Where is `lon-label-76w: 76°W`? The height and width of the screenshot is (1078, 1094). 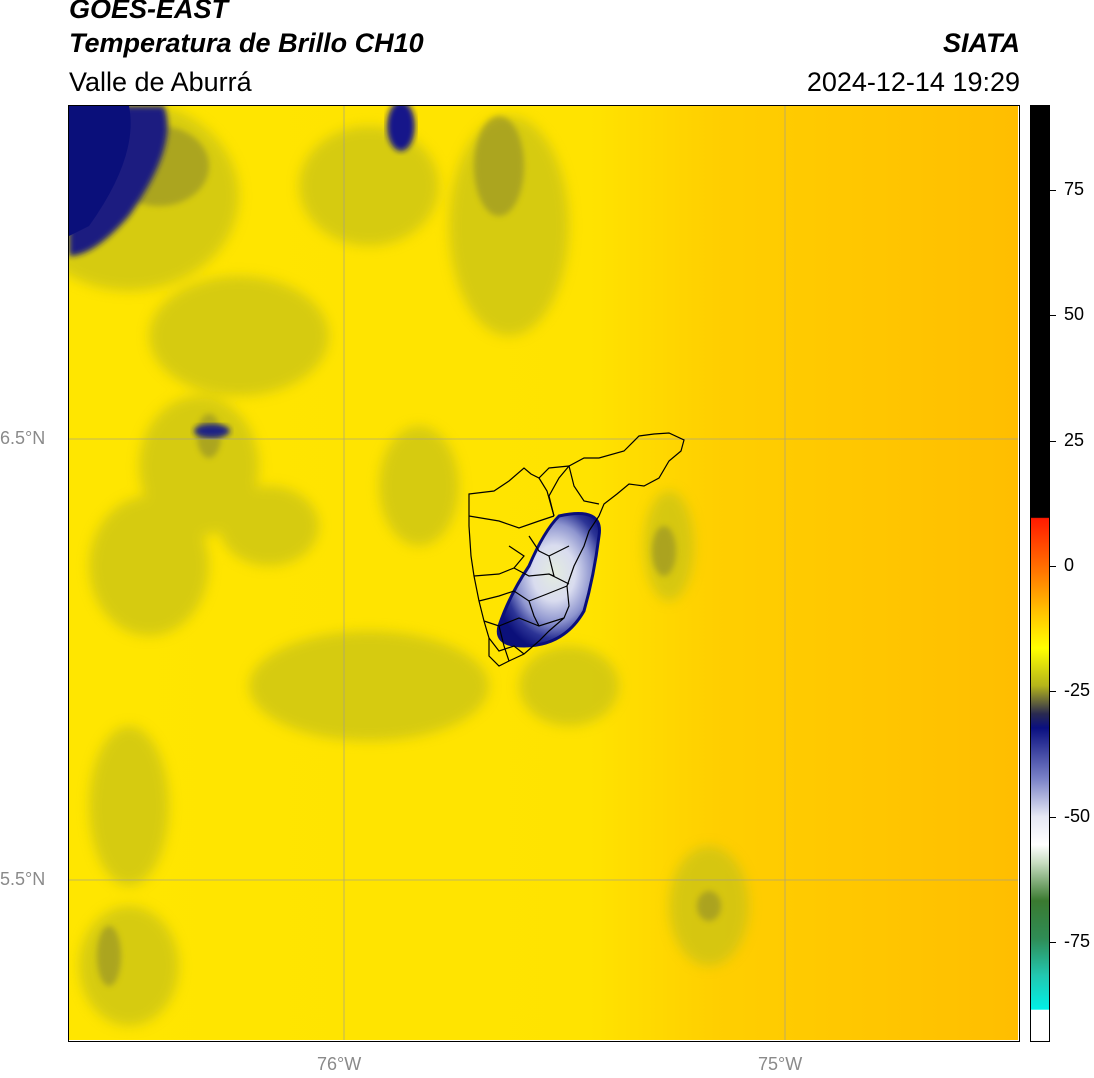 lon-label-76w: 76°W is located at coordinates (339, 1064).